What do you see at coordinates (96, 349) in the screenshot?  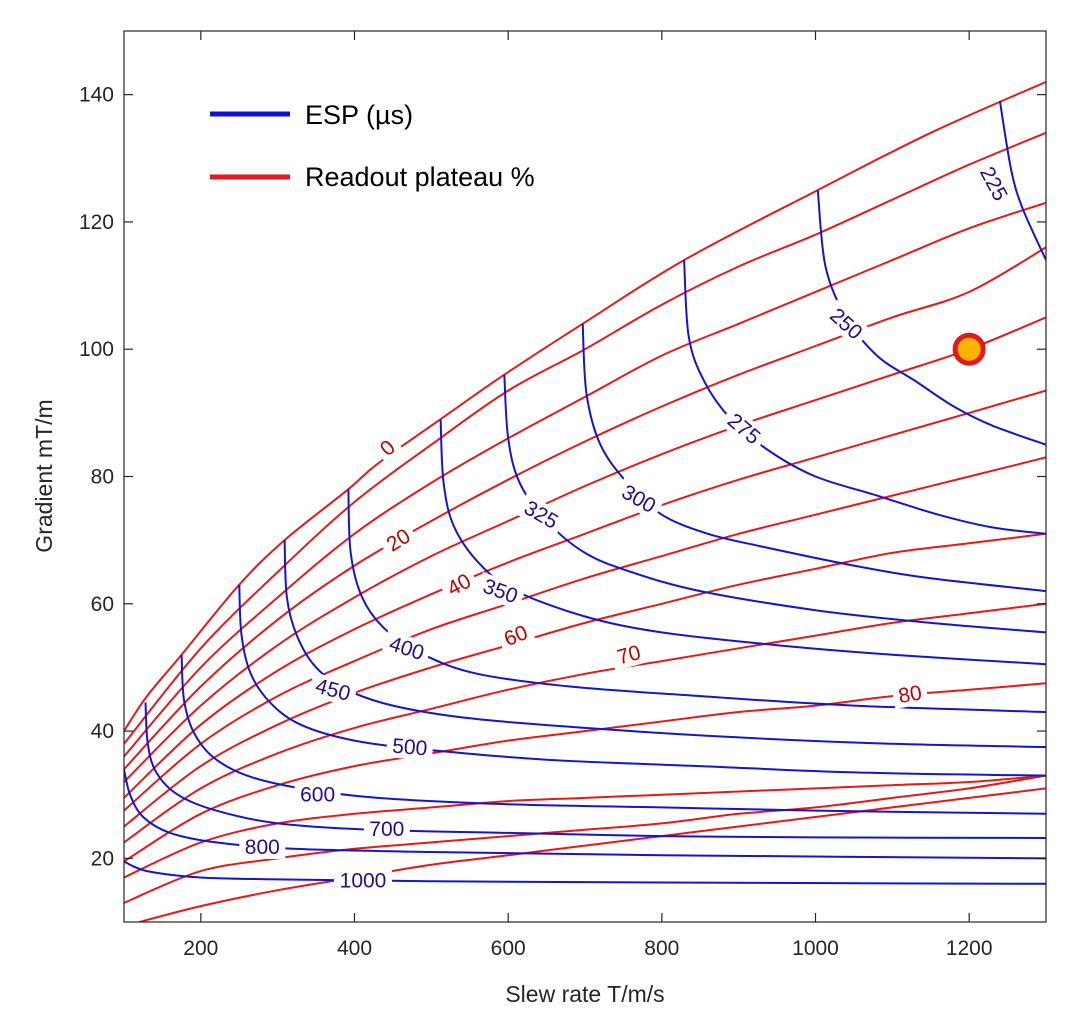 I see `y-tick-label: 100` at bounding box center [96, 349].